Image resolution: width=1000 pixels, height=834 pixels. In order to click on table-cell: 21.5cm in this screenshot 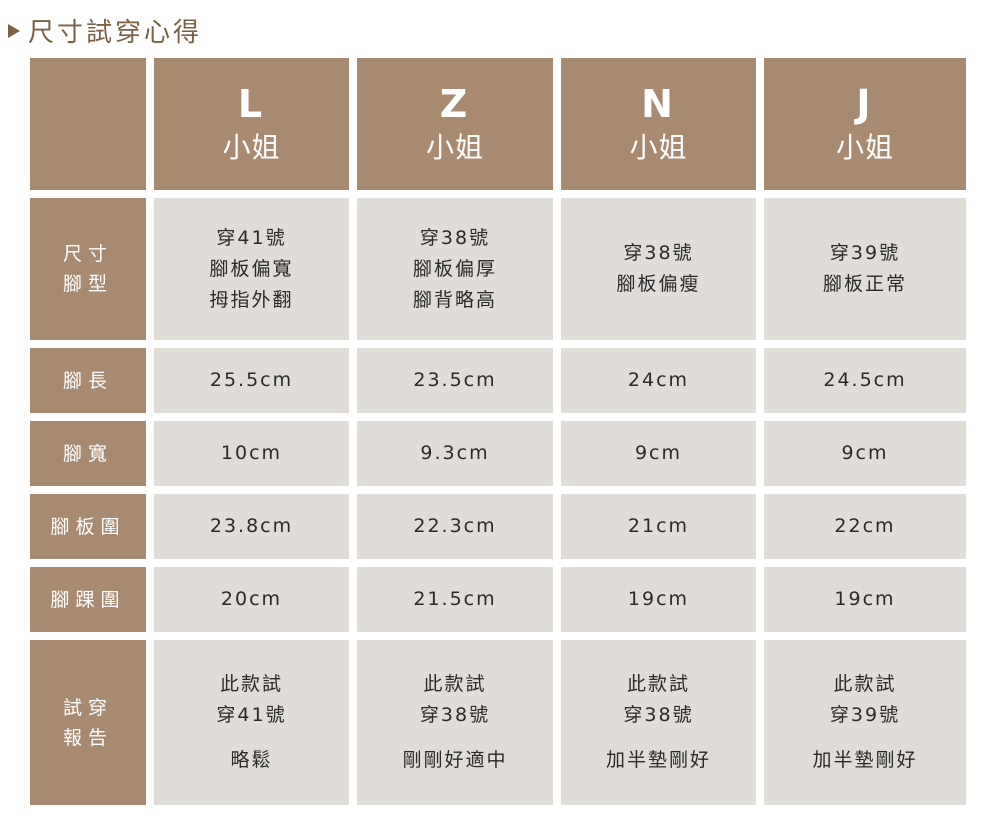, I will do `click(455, 599)`.